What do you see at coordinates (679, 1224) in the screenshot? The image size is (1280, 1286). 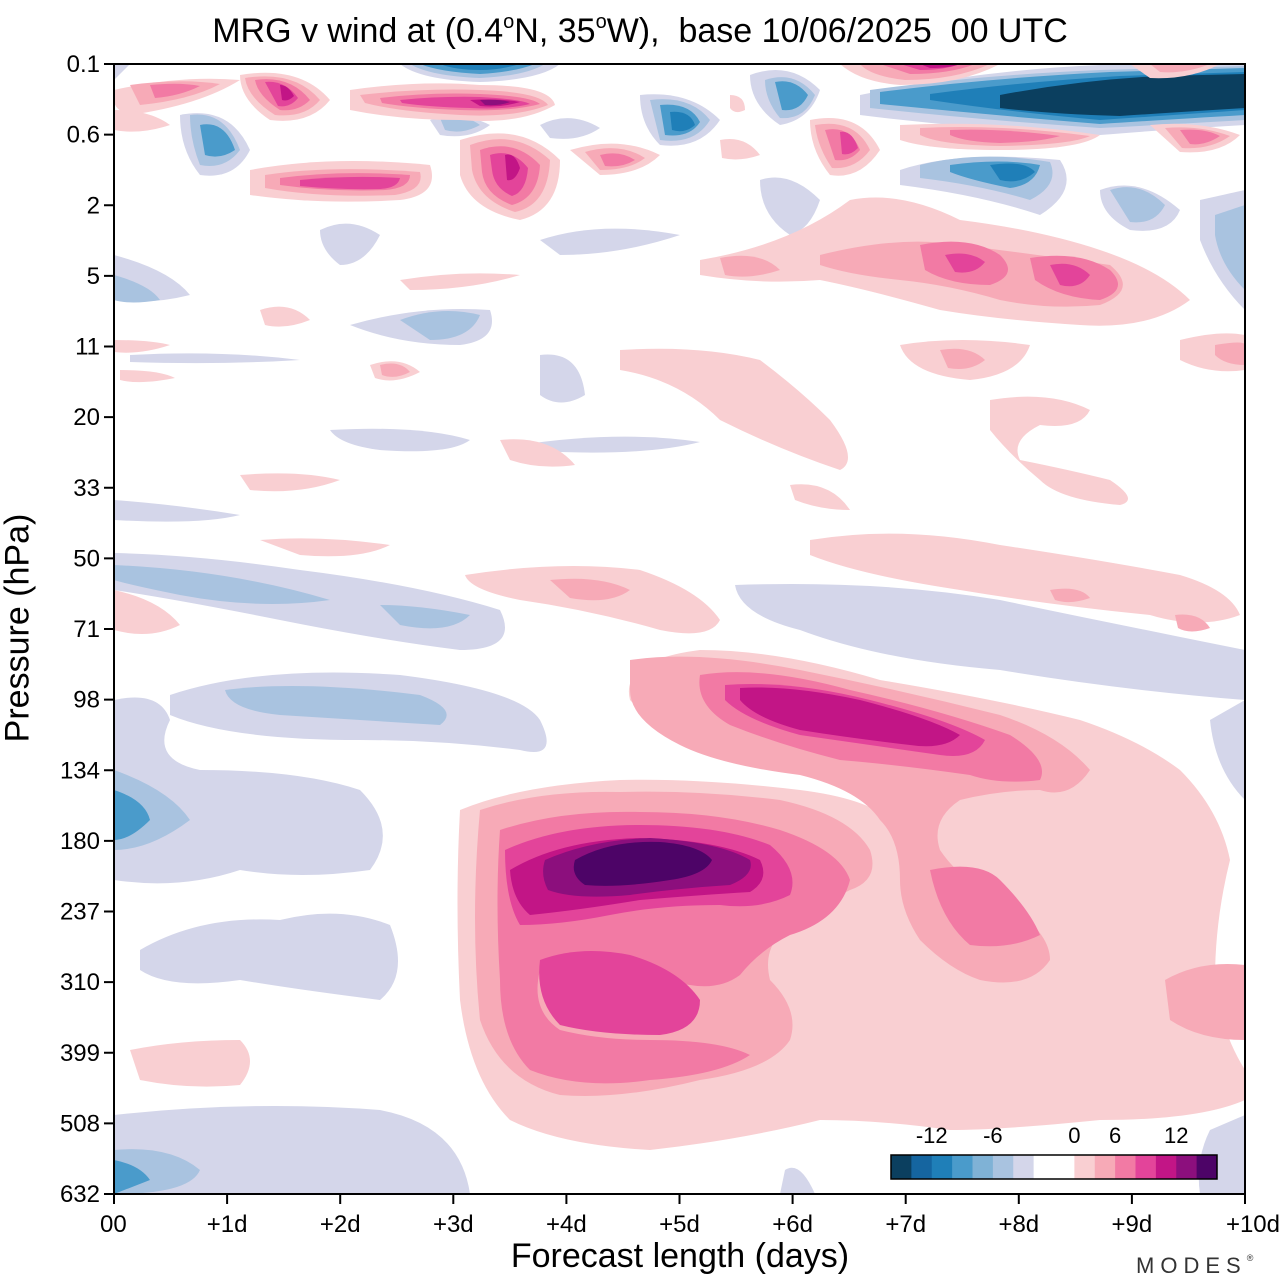 I see `x-tick-label: +5d` at bounding box center [679, 1224].